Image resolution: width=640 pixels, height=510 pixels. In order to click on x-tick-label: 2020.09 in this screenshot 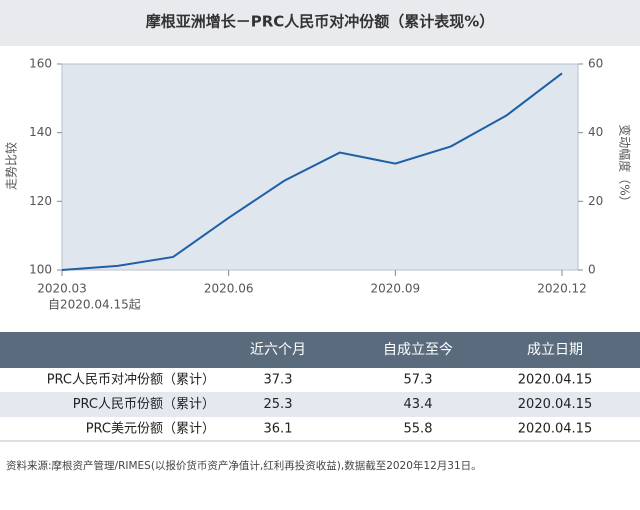, I will do `click(396, 289)`.